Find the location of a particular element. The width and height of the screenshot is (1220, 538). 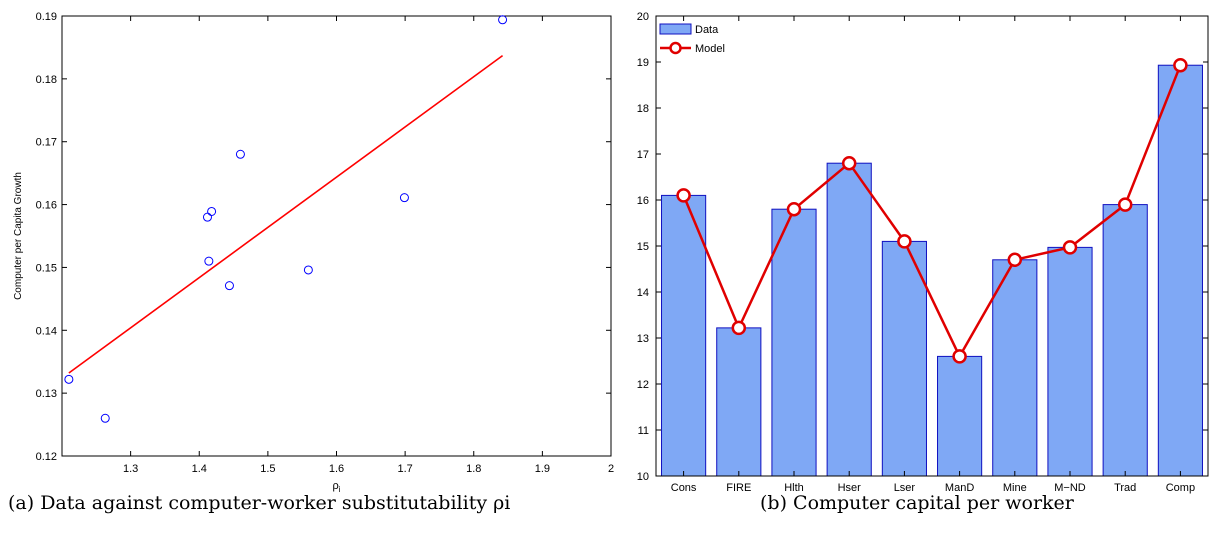

bar-y-tick-label: 11 is located at coordinates (643, 431).